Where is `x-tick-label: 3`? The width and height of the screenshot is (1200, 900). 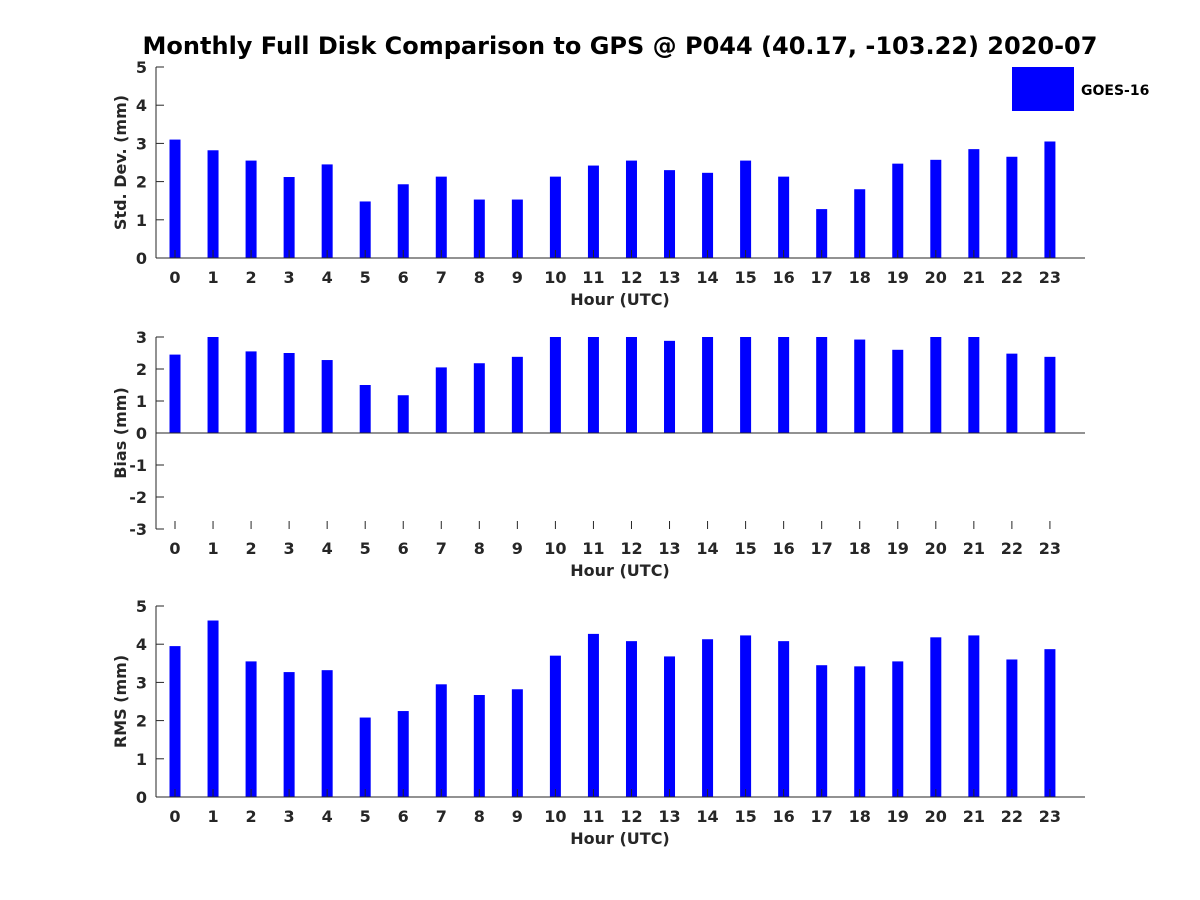
x-tick-label: 3 is located at coordinates (289, 548).